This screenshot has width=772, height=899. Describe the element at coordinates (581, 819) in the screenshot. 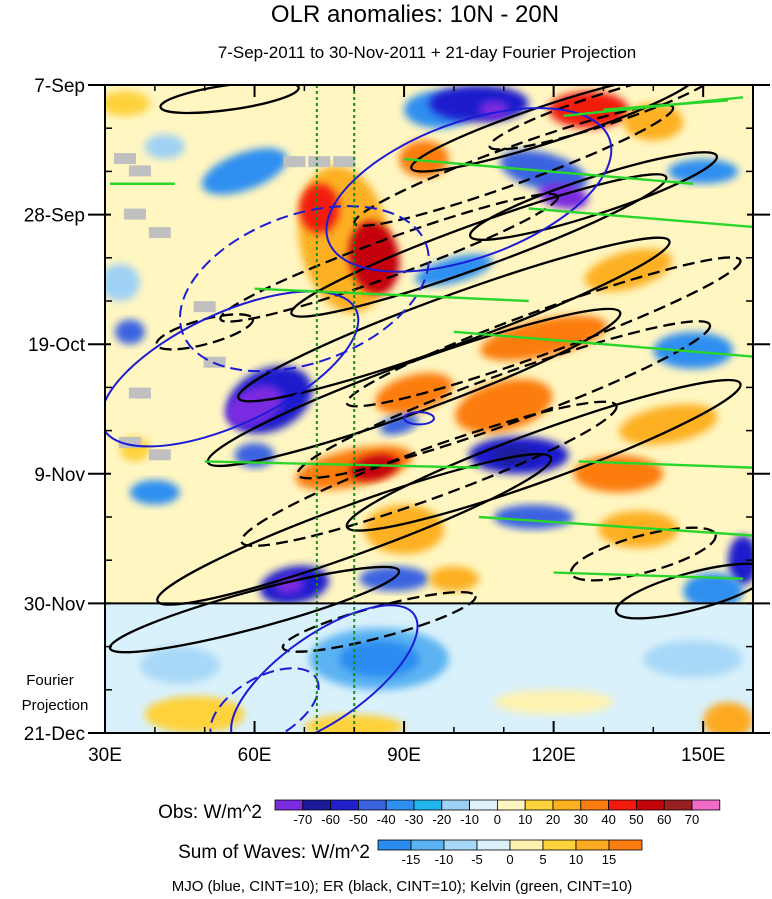

I see `obs-level-10: 30` at that location.